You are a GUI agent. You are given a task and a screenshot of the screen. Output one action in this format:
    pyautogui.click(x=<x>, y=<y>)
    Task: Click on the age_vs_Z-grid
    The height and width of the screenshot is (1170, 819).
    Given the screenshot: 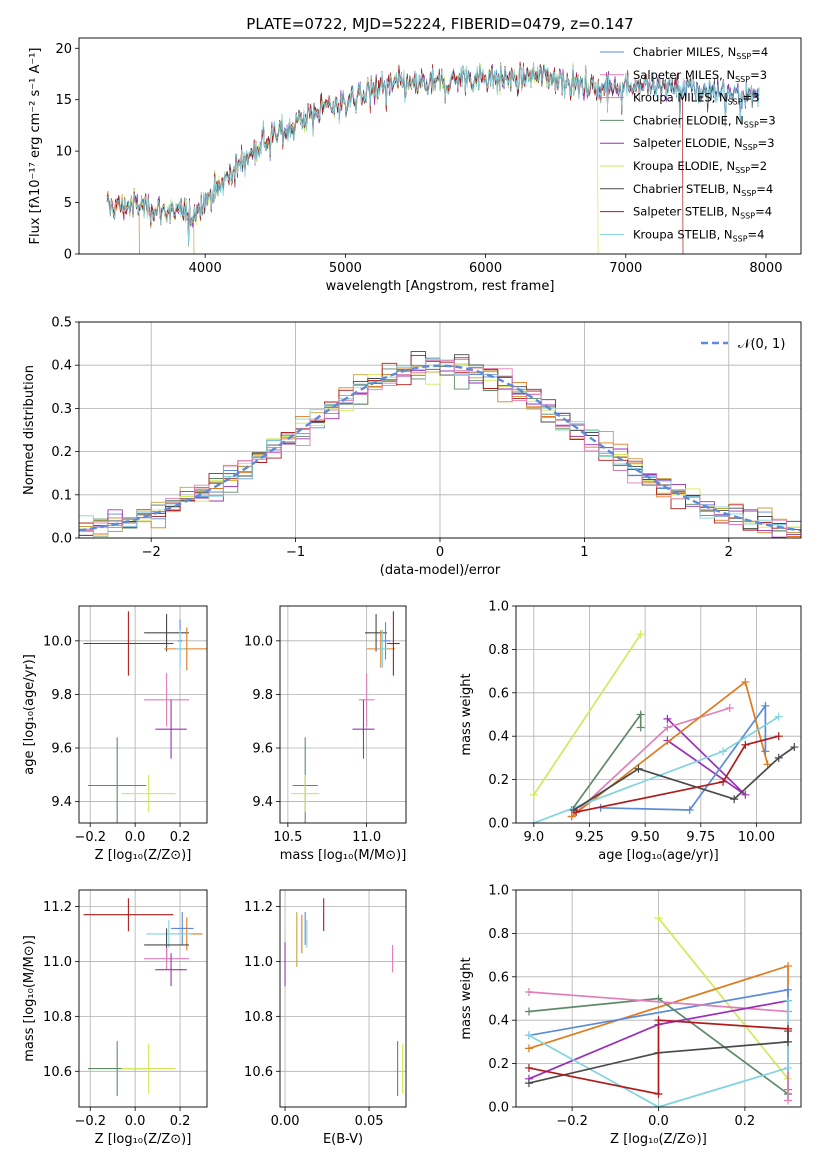 What is the action you would take?
    pyautogui.click(x=143, y=714)
    